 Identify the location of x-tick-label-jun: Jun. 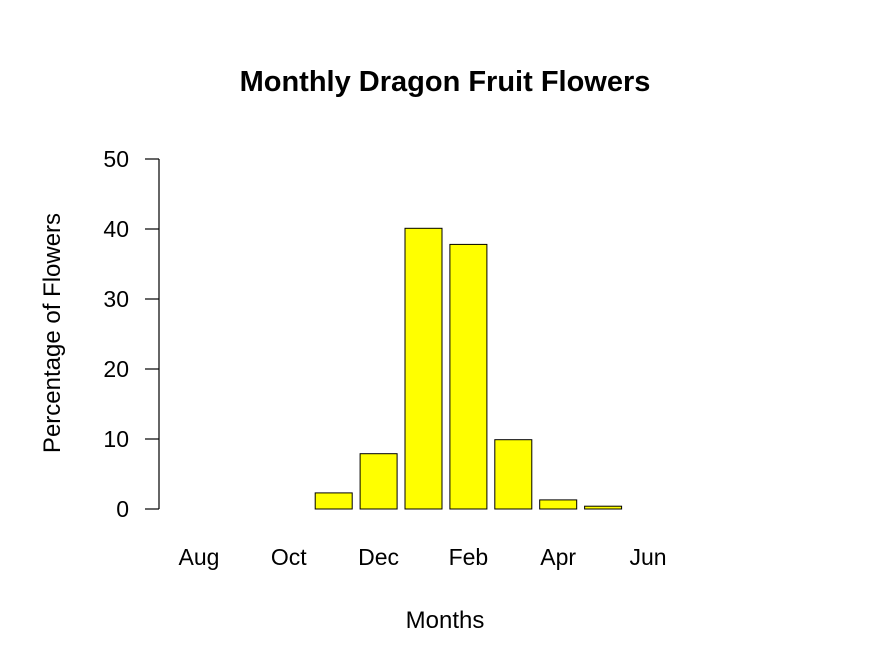
(647, 557).